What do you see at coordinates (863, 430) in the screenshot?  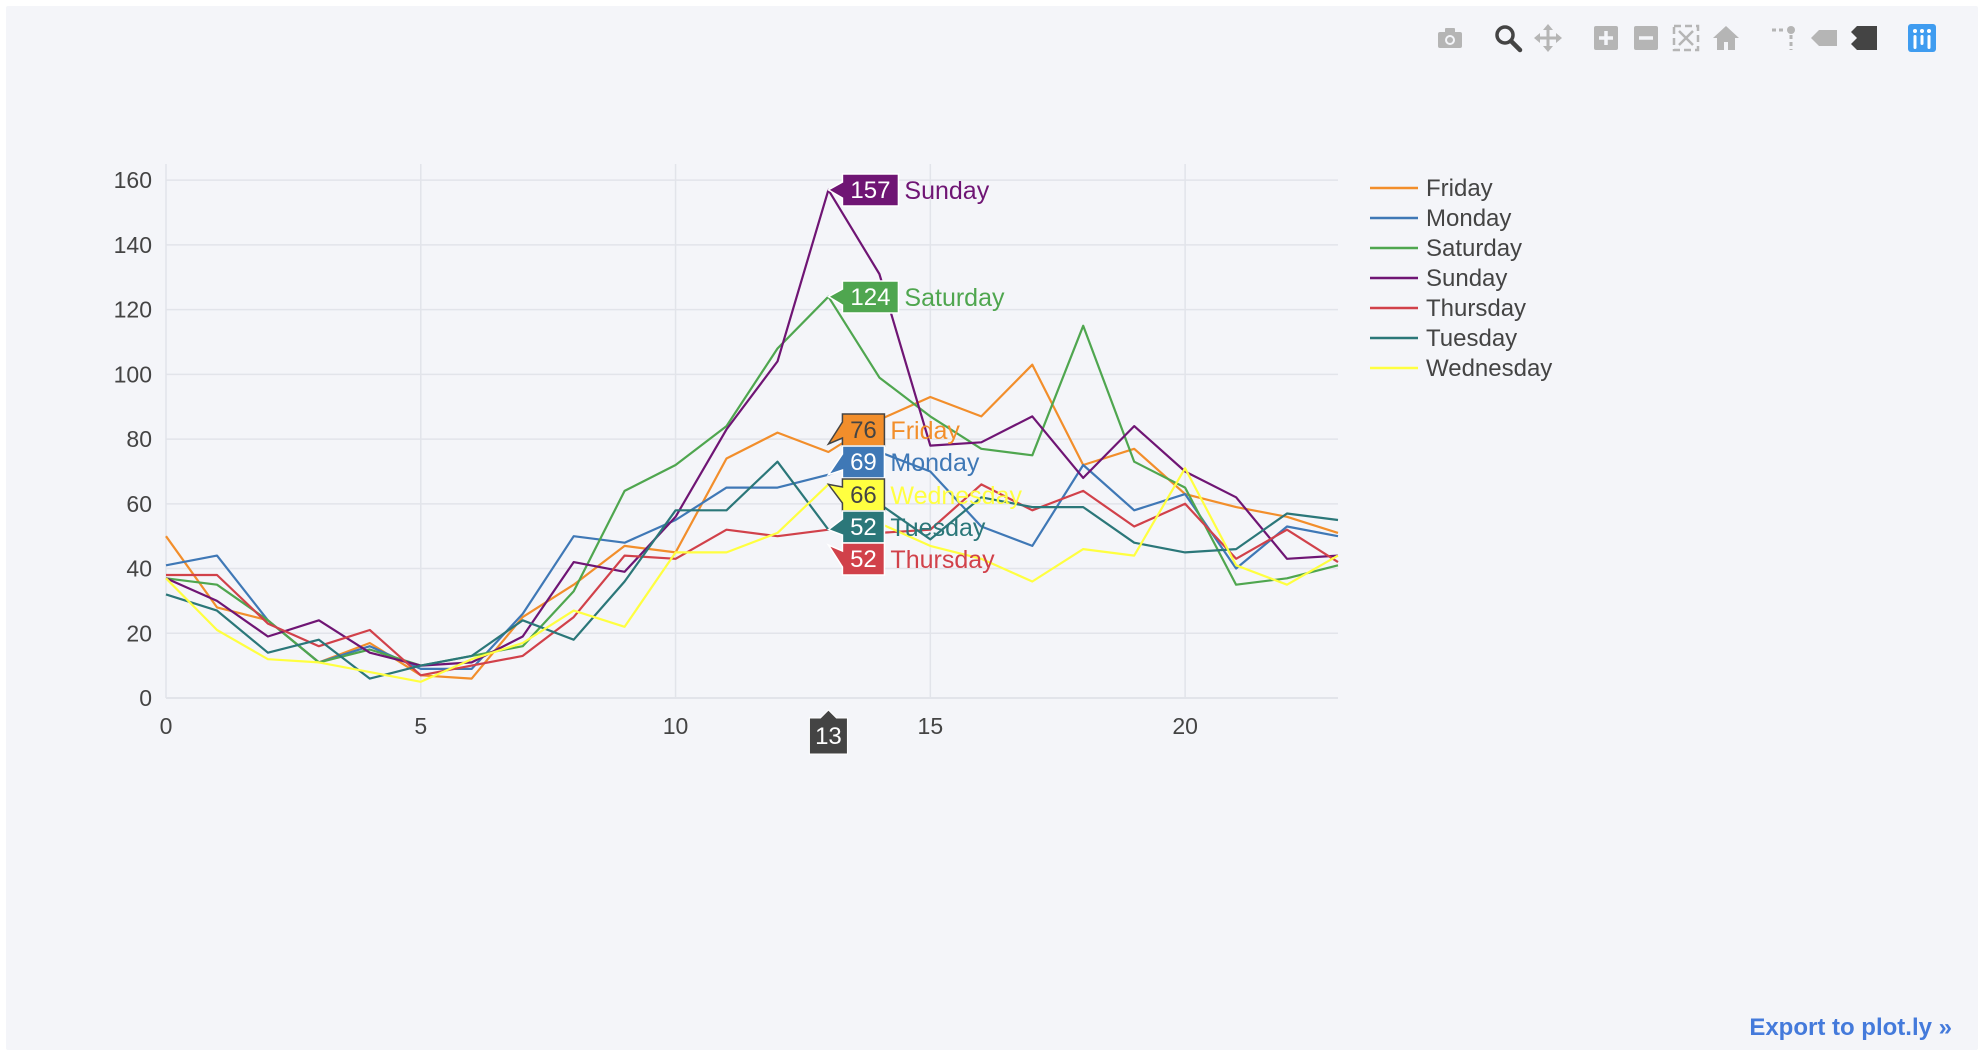 I see `hover-value: 76` at bounding box center [863, 430].